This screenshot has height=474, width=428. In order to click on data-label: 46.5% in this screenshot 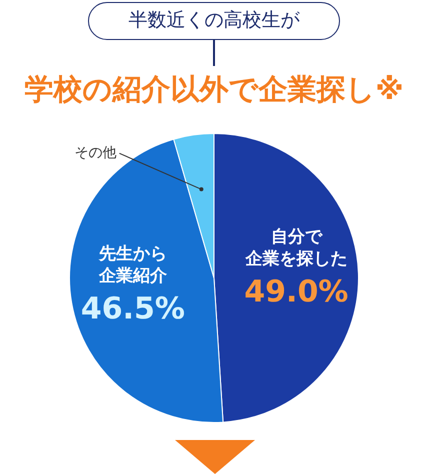, I will do `click(132, 308)`.